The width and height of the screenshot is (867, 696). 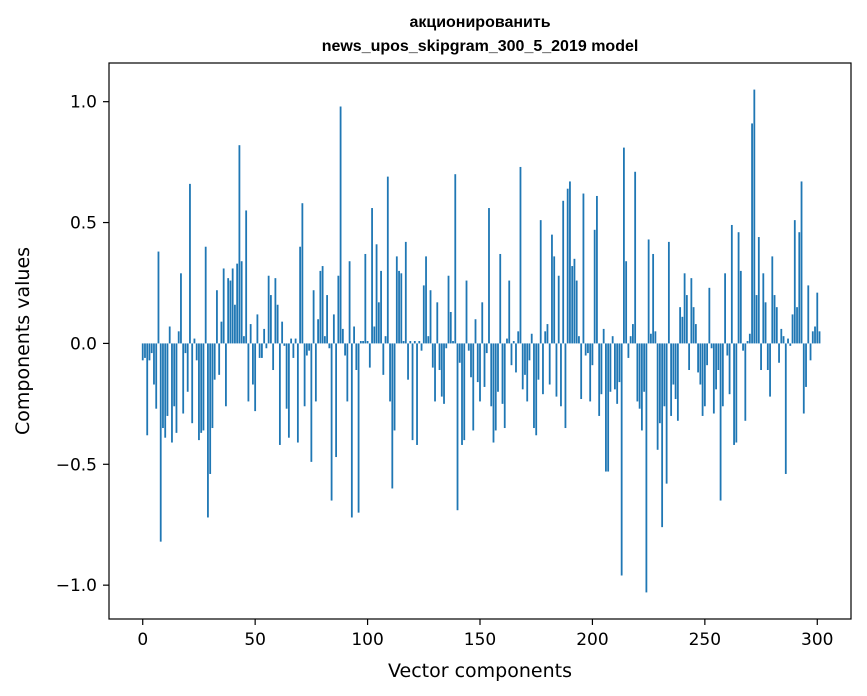 I want to click on y-axis-label: Components values, so click(x=23, y=341).